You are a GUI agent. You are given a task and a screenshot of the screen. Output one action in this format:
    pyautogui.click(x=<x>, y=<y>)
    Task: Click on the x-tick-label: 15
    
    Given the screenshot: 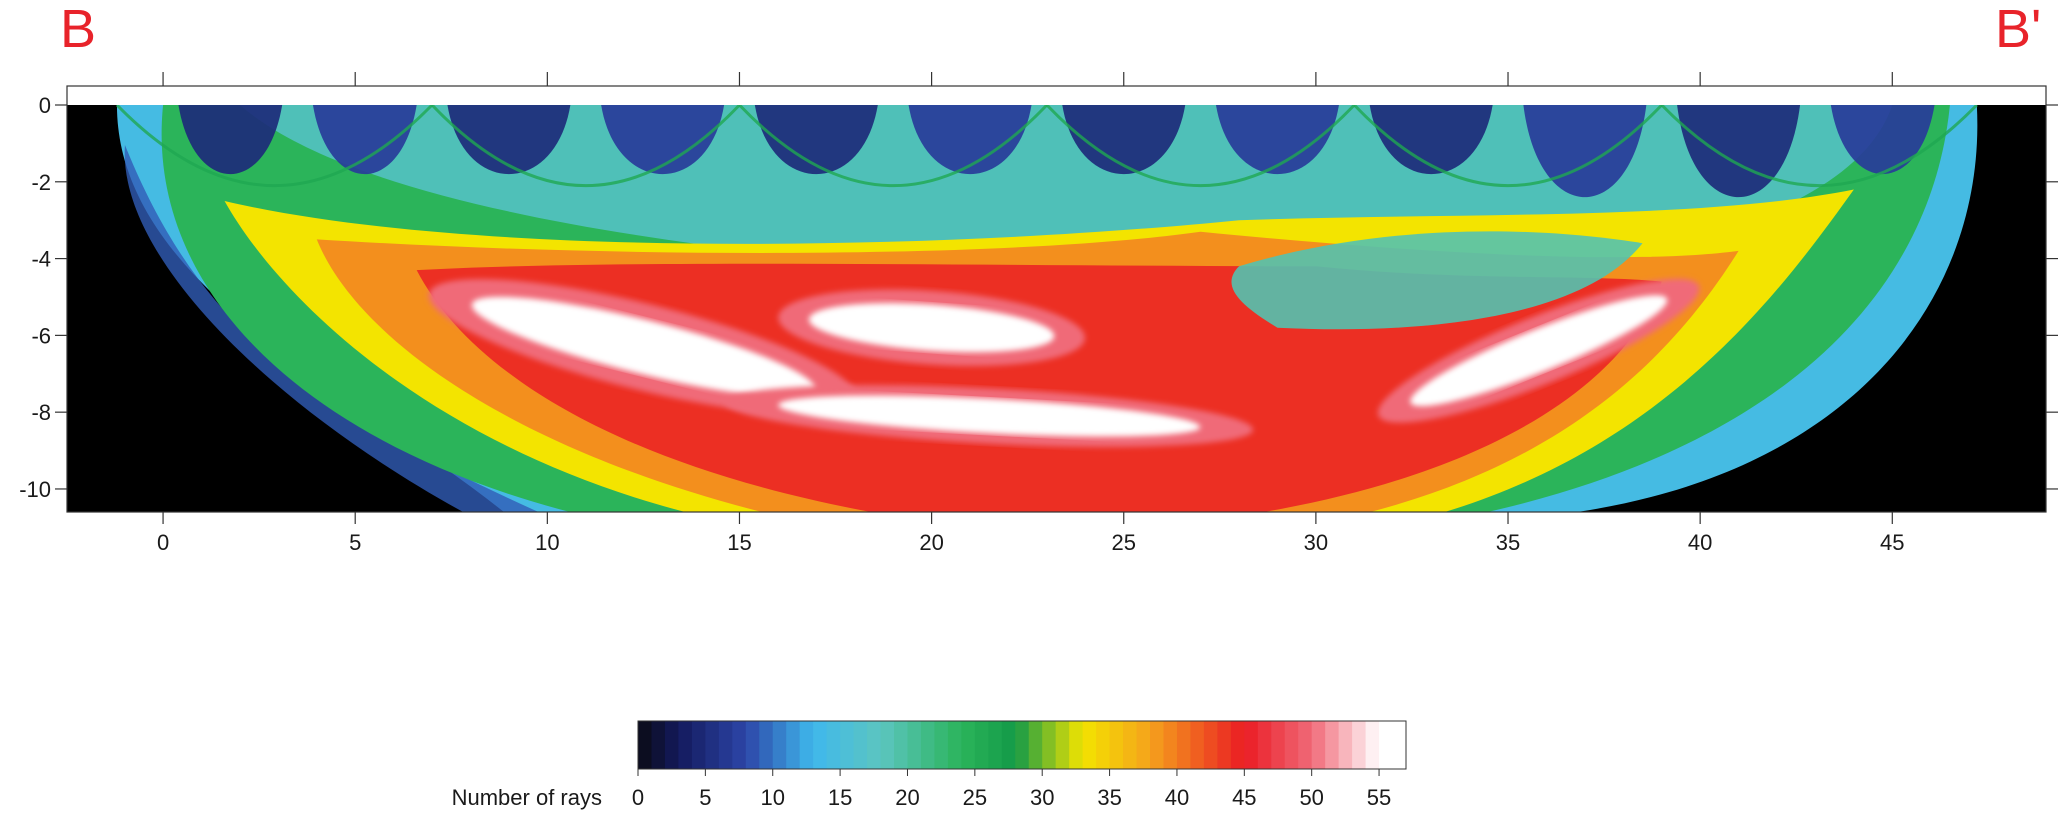 What is the action you would take?
    pyautogui.click(x=739, y=542)
    